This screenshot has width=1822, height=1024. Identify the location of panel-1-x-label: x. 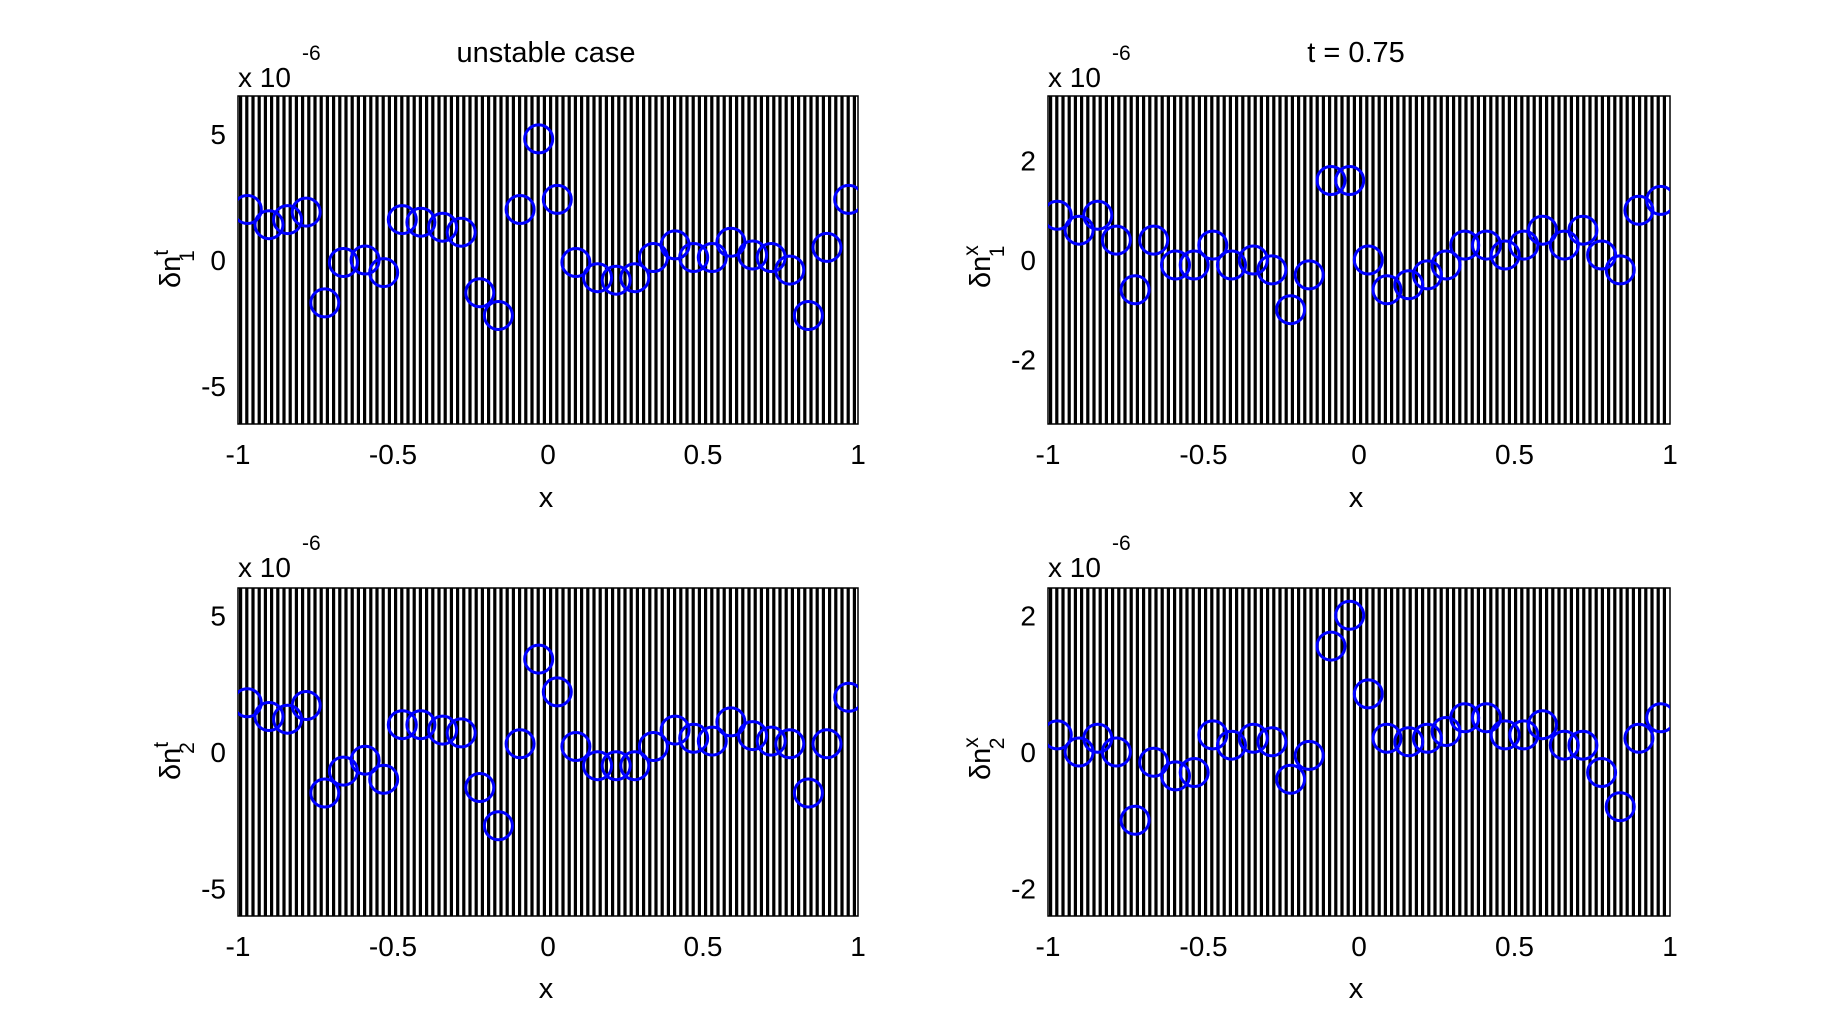
(546, 498).